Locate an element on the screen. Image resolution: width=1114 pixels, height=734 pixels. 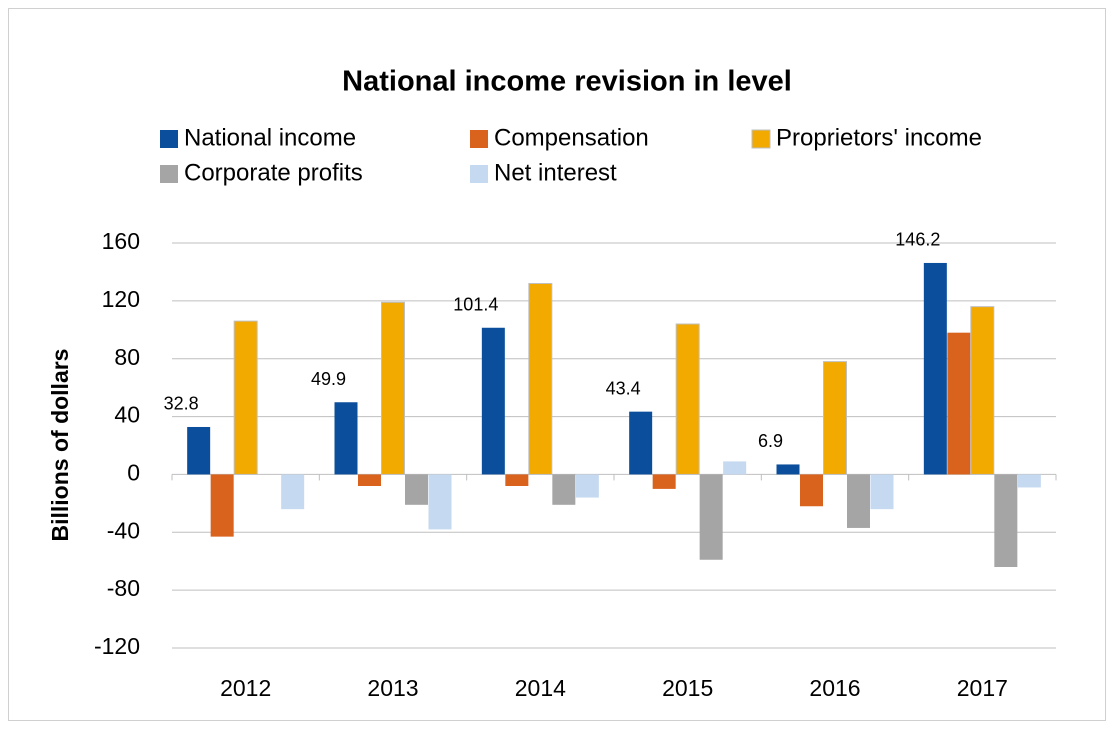
y-tick-label: 40 is located at coordinates (127, 415).